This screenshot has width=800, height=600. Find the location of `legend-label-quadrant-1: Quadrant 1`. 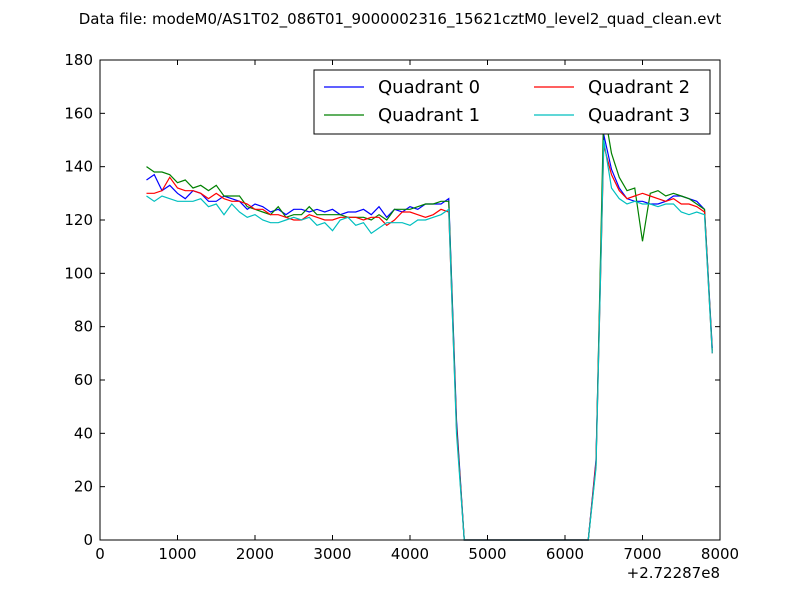

legend-label-quadrant-1: Quadrant 1 is located at coordinates (429, 115).